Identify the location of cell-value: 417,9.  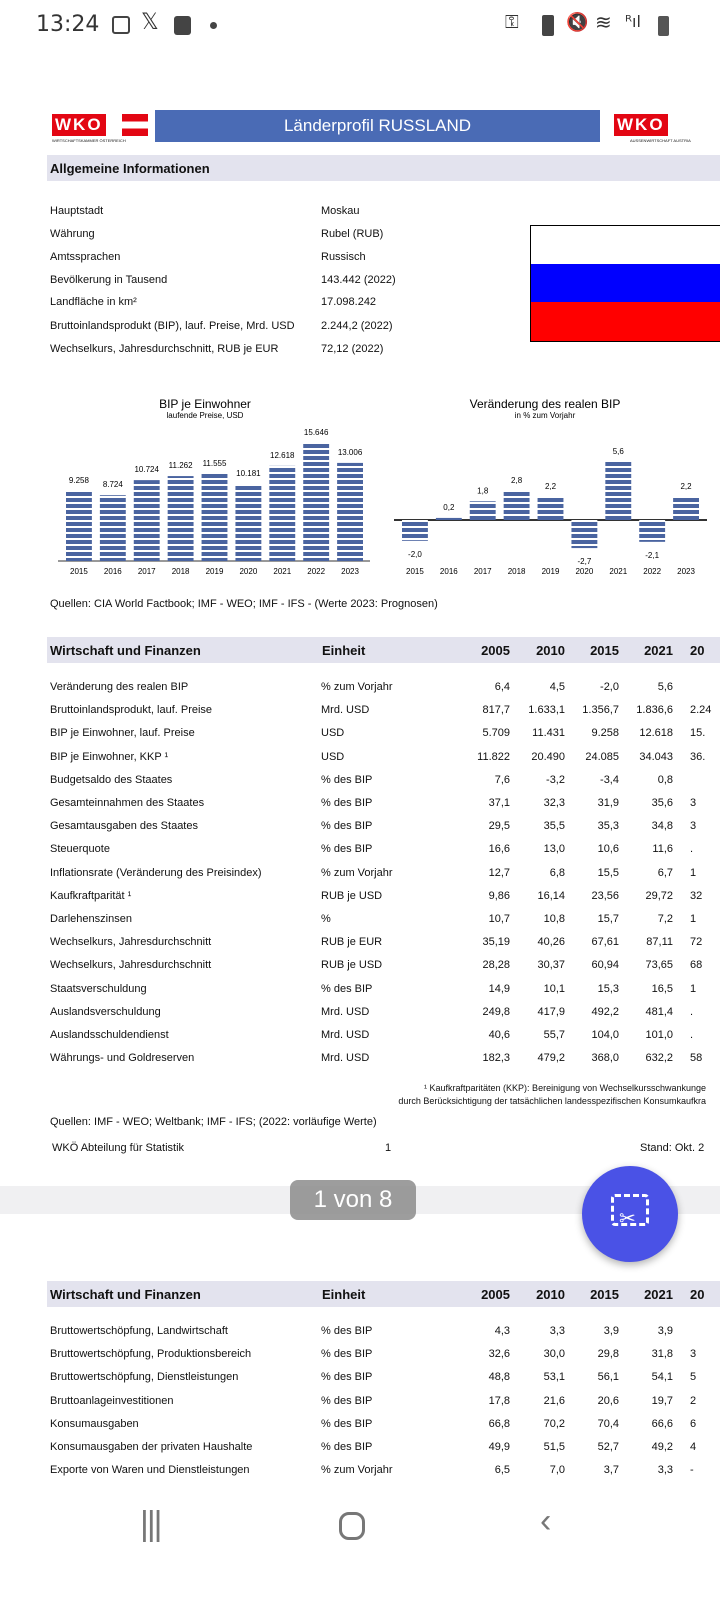
(551, 1011).